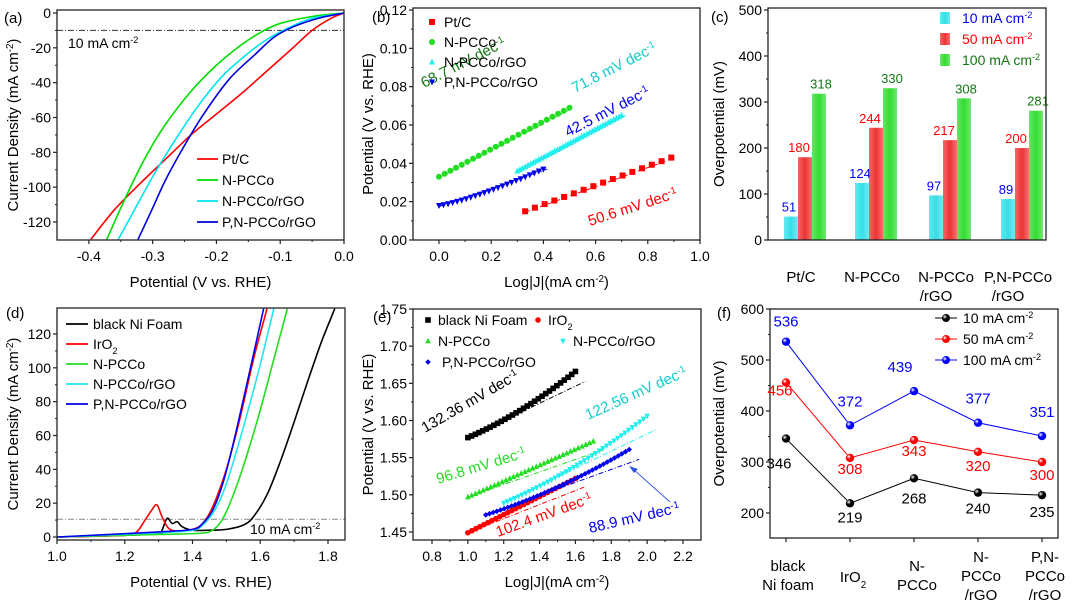 The height and width of the screenshot is (607, 1080). Describe the element at coordinates (393, 10) in the screenshot. I see `y-tick-label: 0.12` at that location.